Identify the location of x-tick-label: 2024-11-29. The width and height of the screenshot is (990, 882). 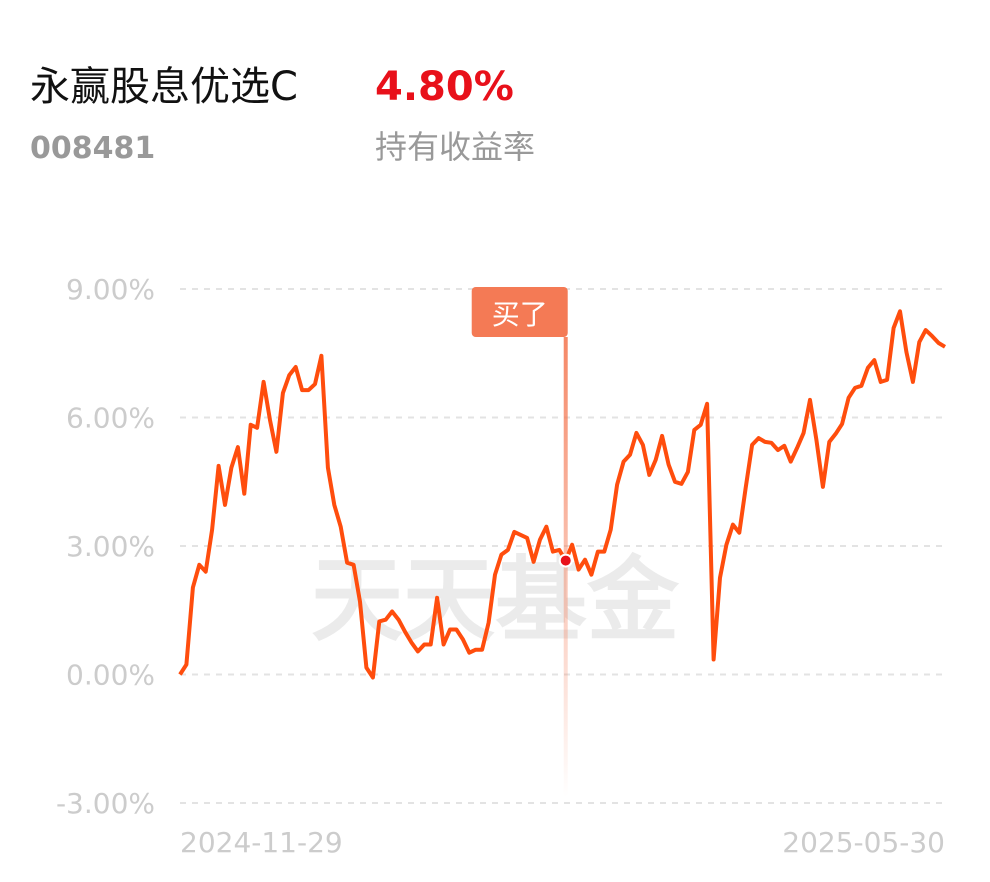
(261, 842).